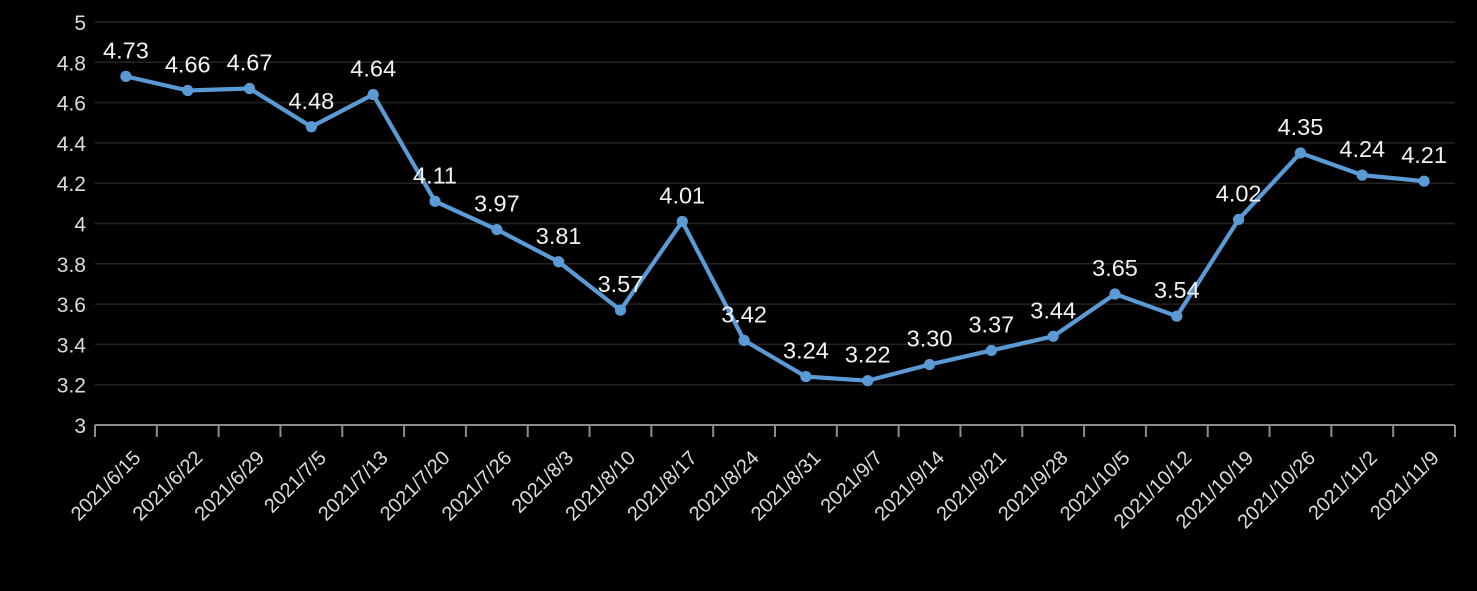 The height and width of the screenshot is (591, 1477). What do you see at coordinates (991, 324) in the screenshot?
I see `data-label: 3.37` at bounding box center [991, 324].